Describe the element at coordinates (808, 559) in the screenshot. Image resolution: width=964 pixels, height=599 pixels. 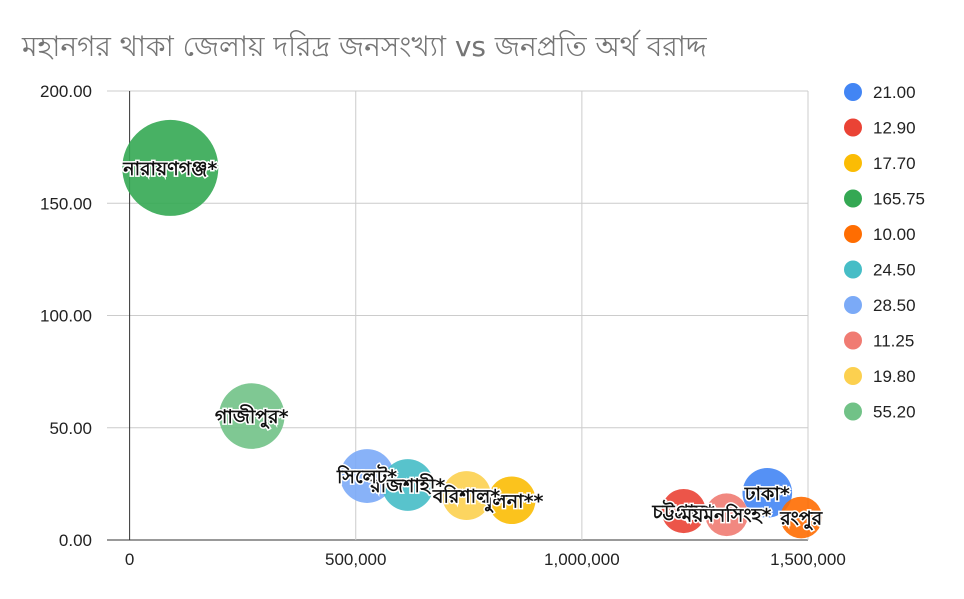
I see `x-tick-label: 1,500,000` at that location.